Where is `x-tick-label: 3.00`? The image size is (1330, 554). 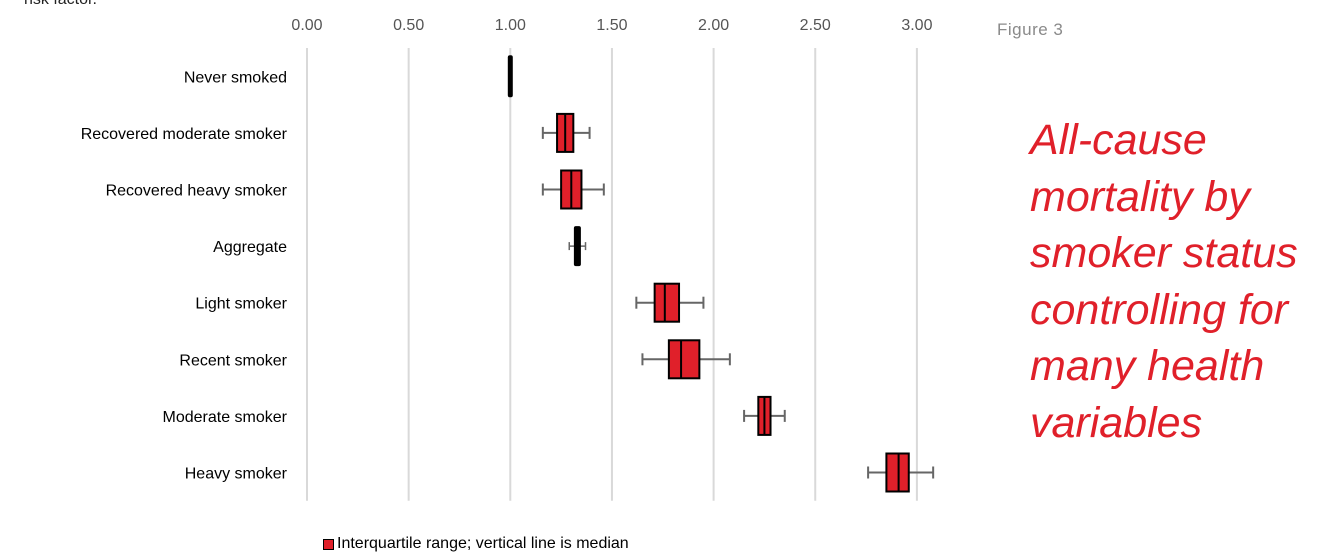 x-tick-label: 3.00 is located at coordinates (916, 25).